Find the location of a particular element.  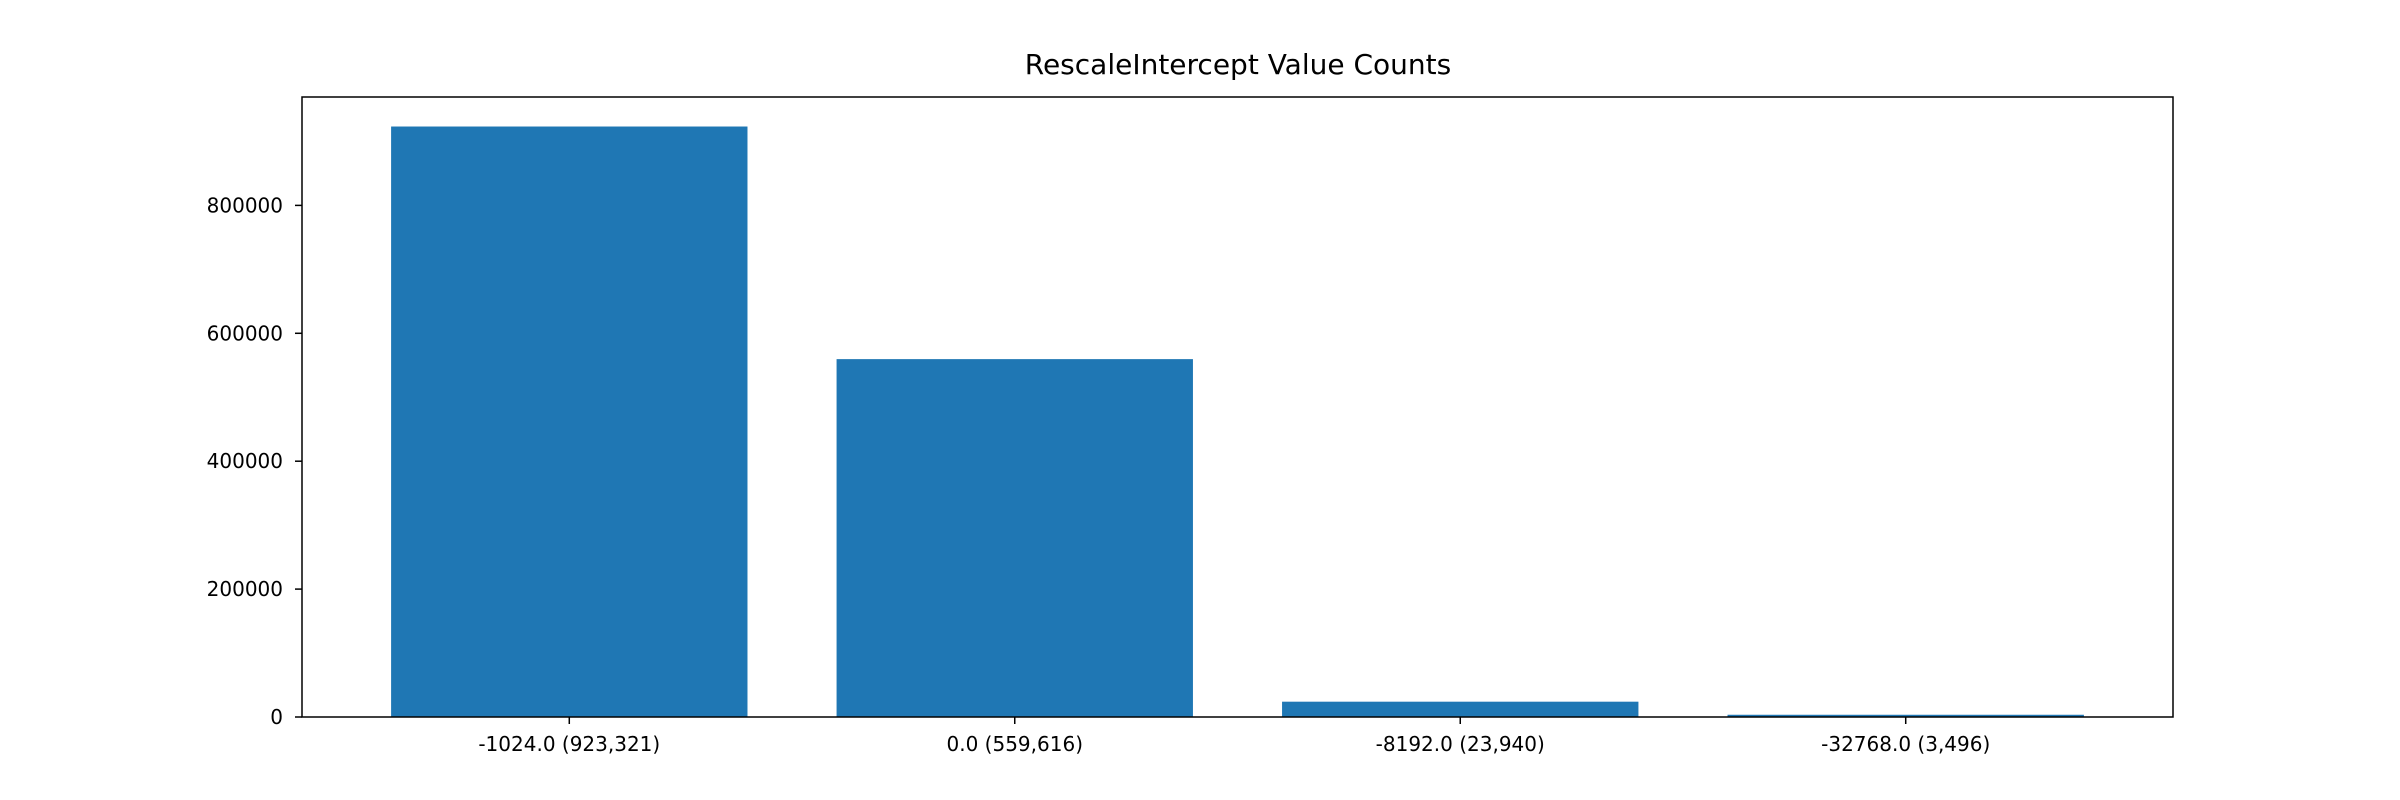

y-tick-label-4: 800000 is located at coordinates (245, 205).